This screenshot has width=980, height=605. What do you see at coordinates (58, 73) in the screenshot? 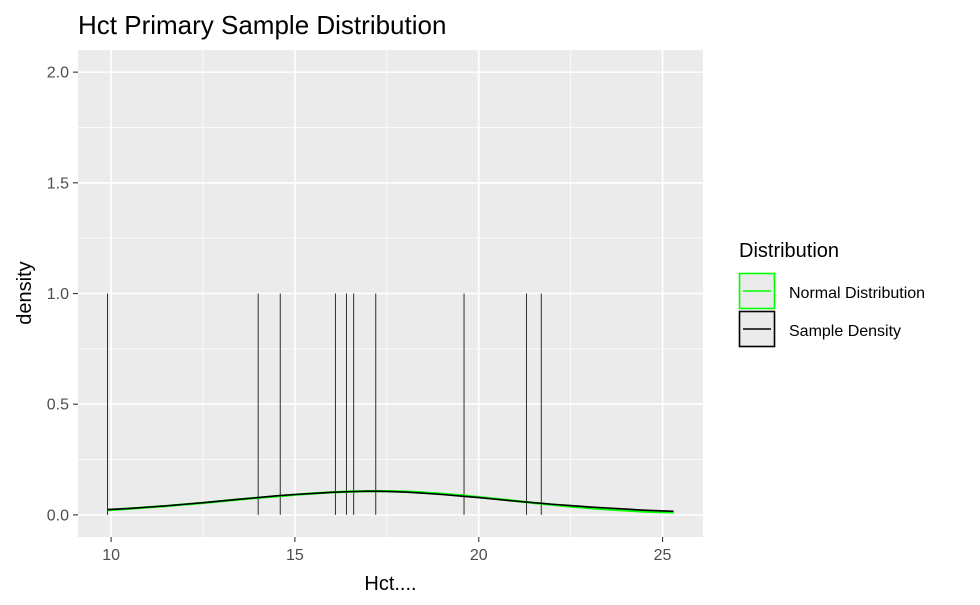
I see `y-tick-label: 2.0` at bounding box center [58, 73].